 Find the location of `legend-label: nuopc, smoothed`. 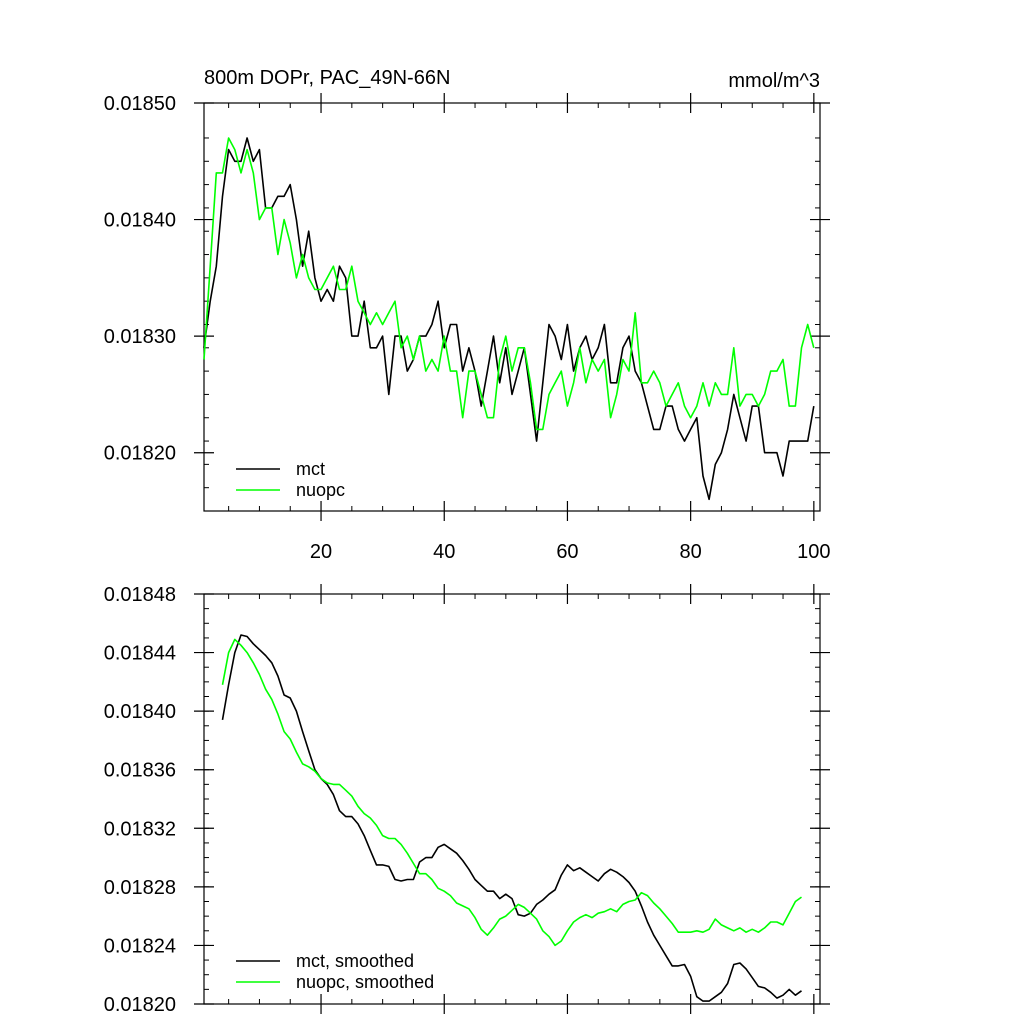

legend-label: nuopc, smoothed is located at coordinates (365, 982).